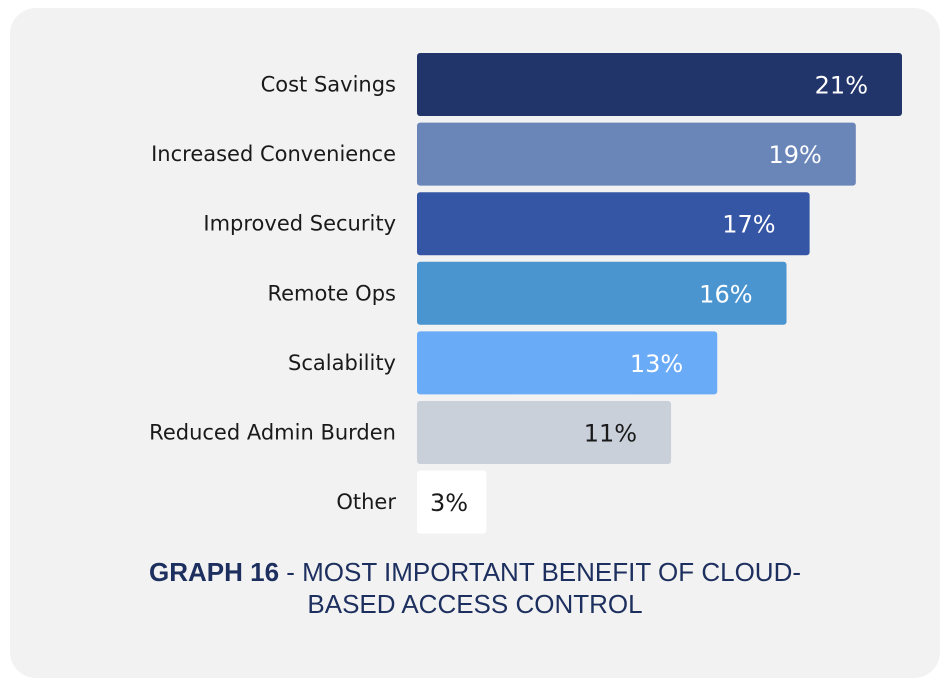  I want to click on value-label: 16%, so click(725, 294).